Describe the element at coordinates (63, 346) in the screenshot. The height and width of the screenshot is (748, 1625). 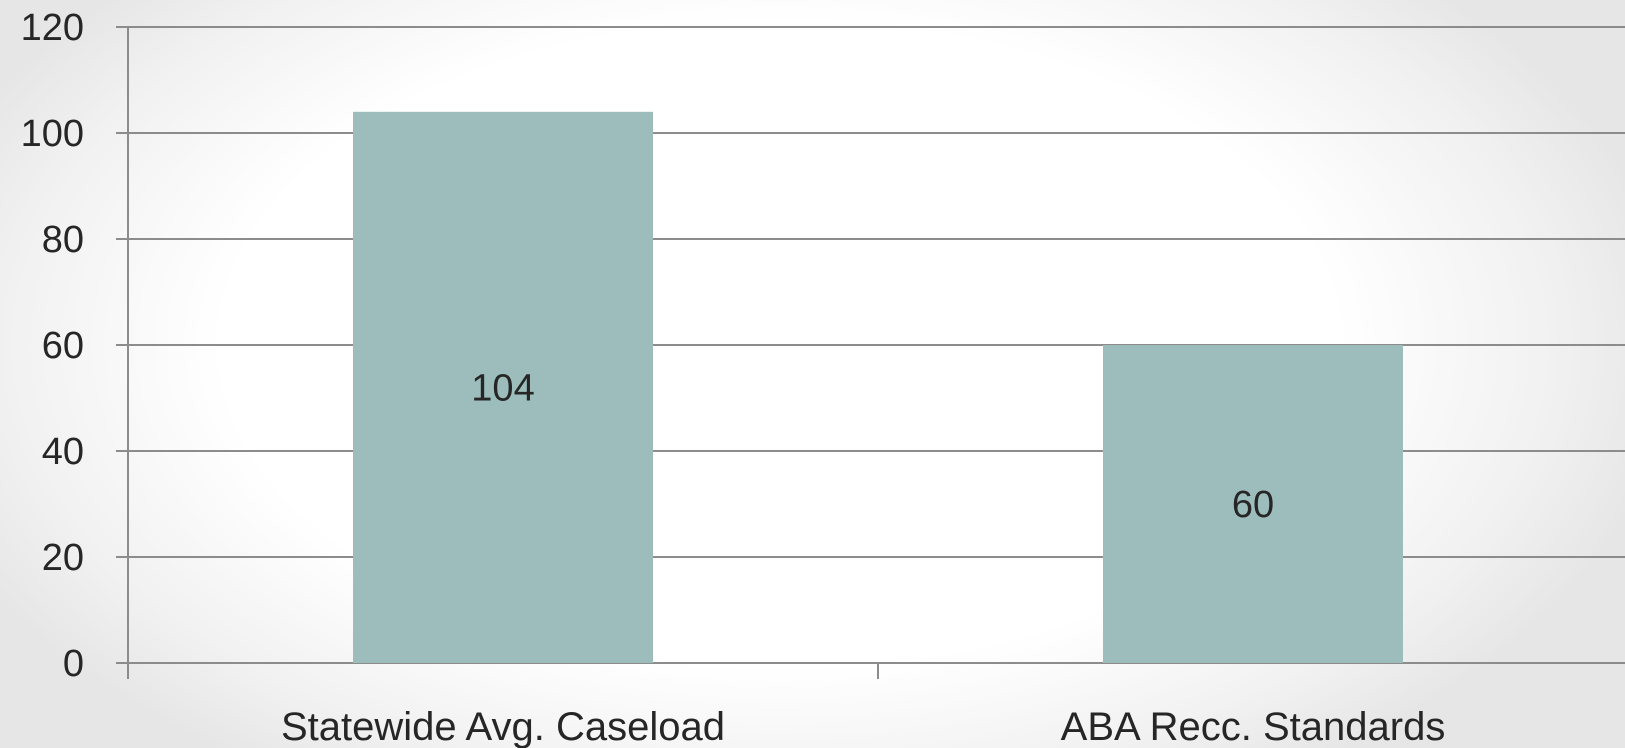
I see `y-tick-label: 60` at that location.